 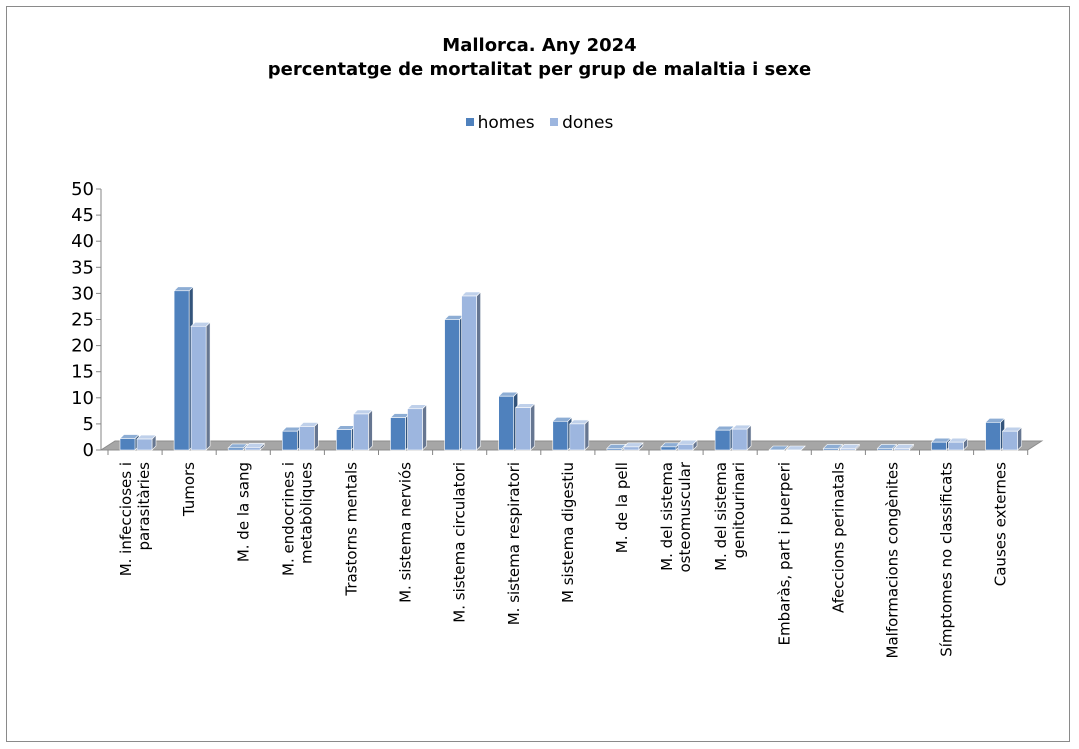 What do you see at coordinates (568, 532) in the screenshot?
I see `x-category-label: M sistema digestiu` at bounding box center [568, 532].